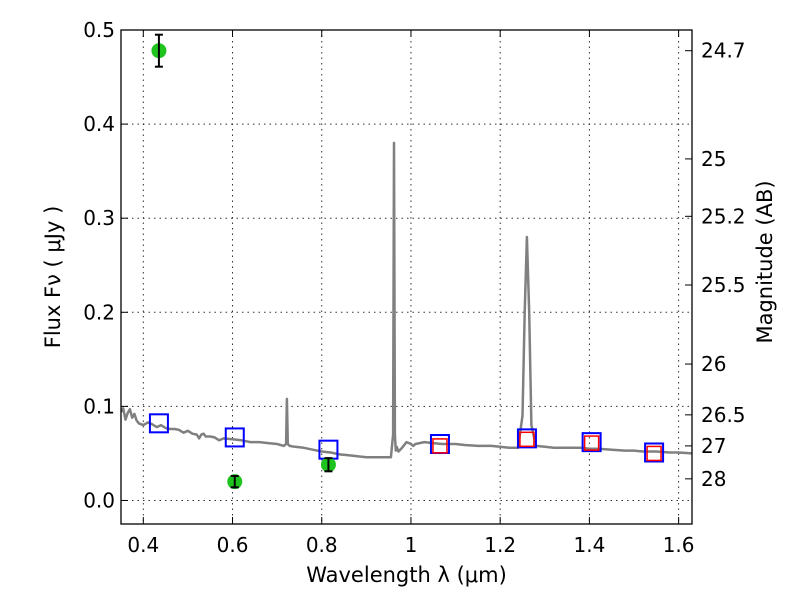 The width and height of the screenshot is (800, 600). Describe the element at coordinates (713, 364) in the screenshot. I see `y2-tick-label: 26` at that location.